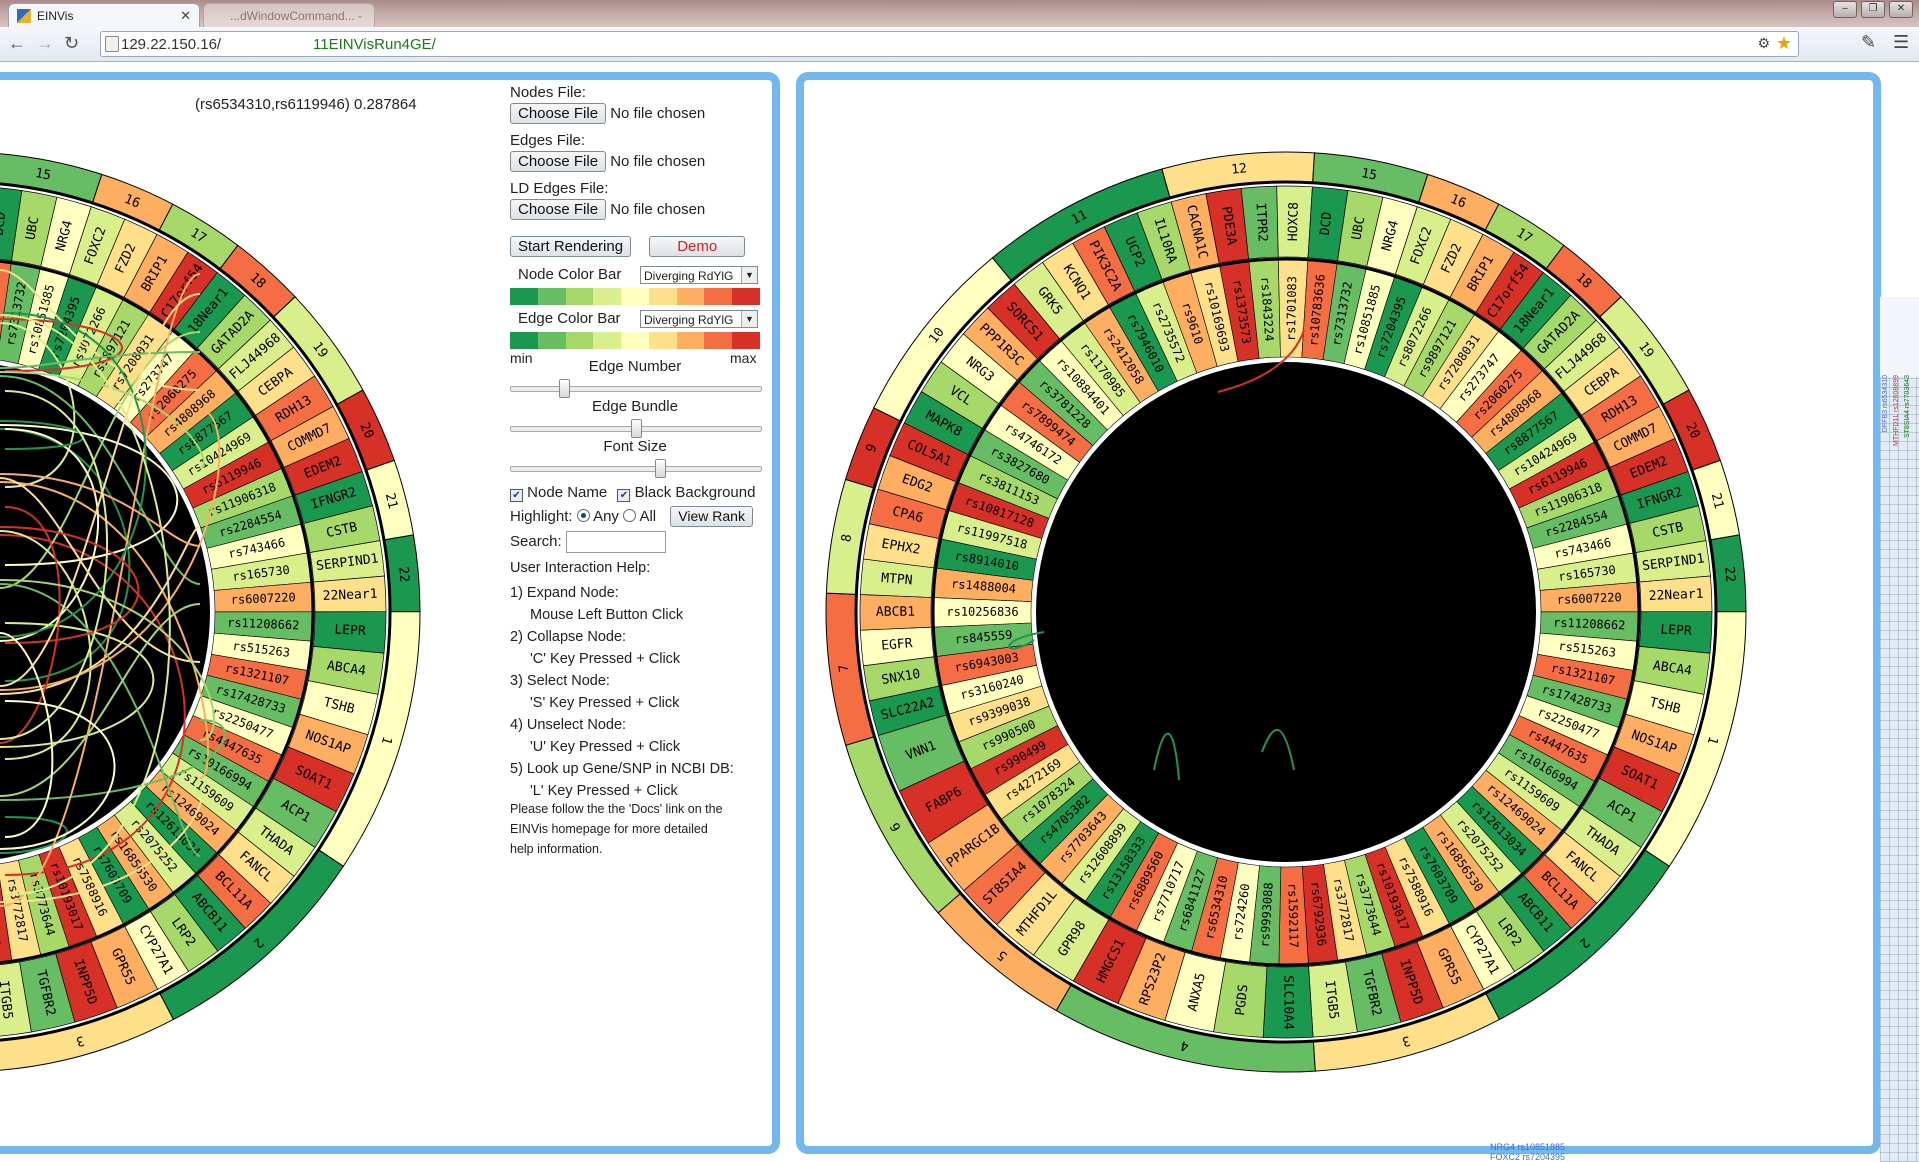 The width and height of the screenshot is (1919, 1162). What do you see at coordinates (104, 15) in the screenshot?
I see `tab-einvis: EINVis ✕` at bounding box center [104, 15].